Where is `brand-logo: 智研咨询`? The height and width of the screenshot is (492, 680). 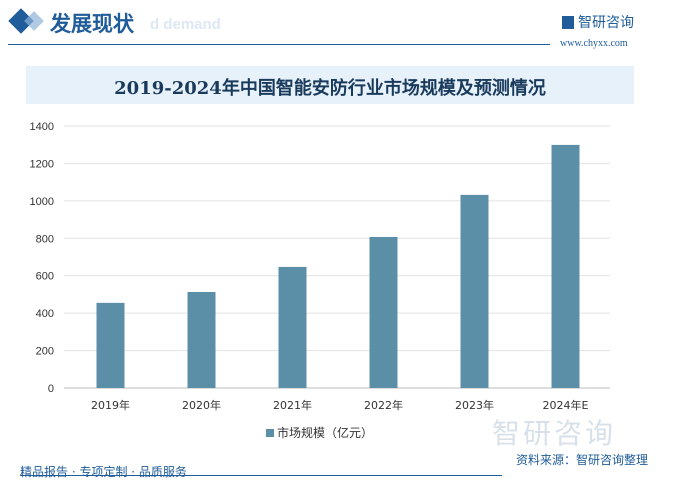 brand-logo: 智研咨询 is located at coordinates (598, 22).